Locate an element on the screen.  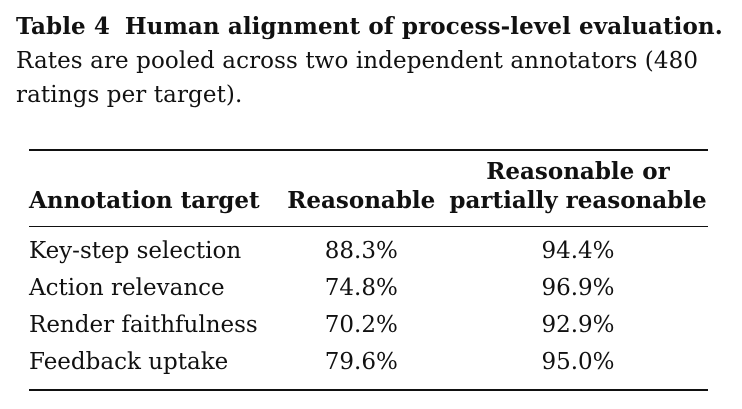
cell-reasonable-or-partial: 95.0% is located at coordinates (578, 362).